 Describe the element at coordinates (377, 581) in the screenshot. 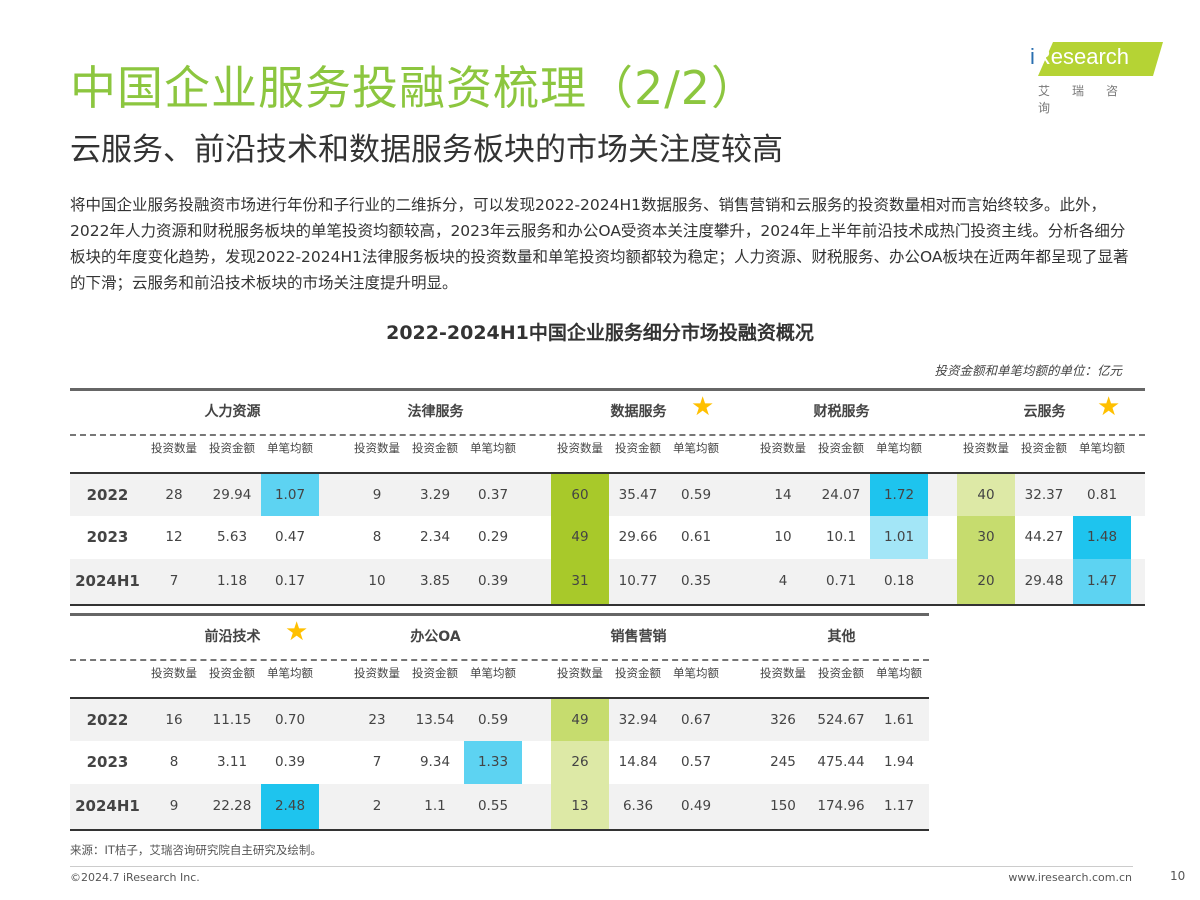

I see `table-cell: 10` at that location.